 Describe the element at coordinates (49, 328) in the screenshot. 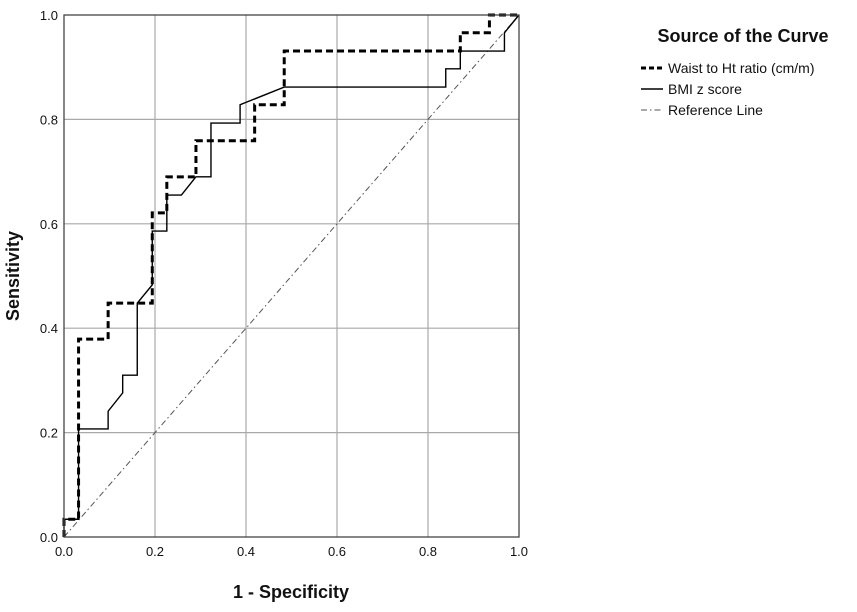

I see `y-tick-label: 0.4` at that location.